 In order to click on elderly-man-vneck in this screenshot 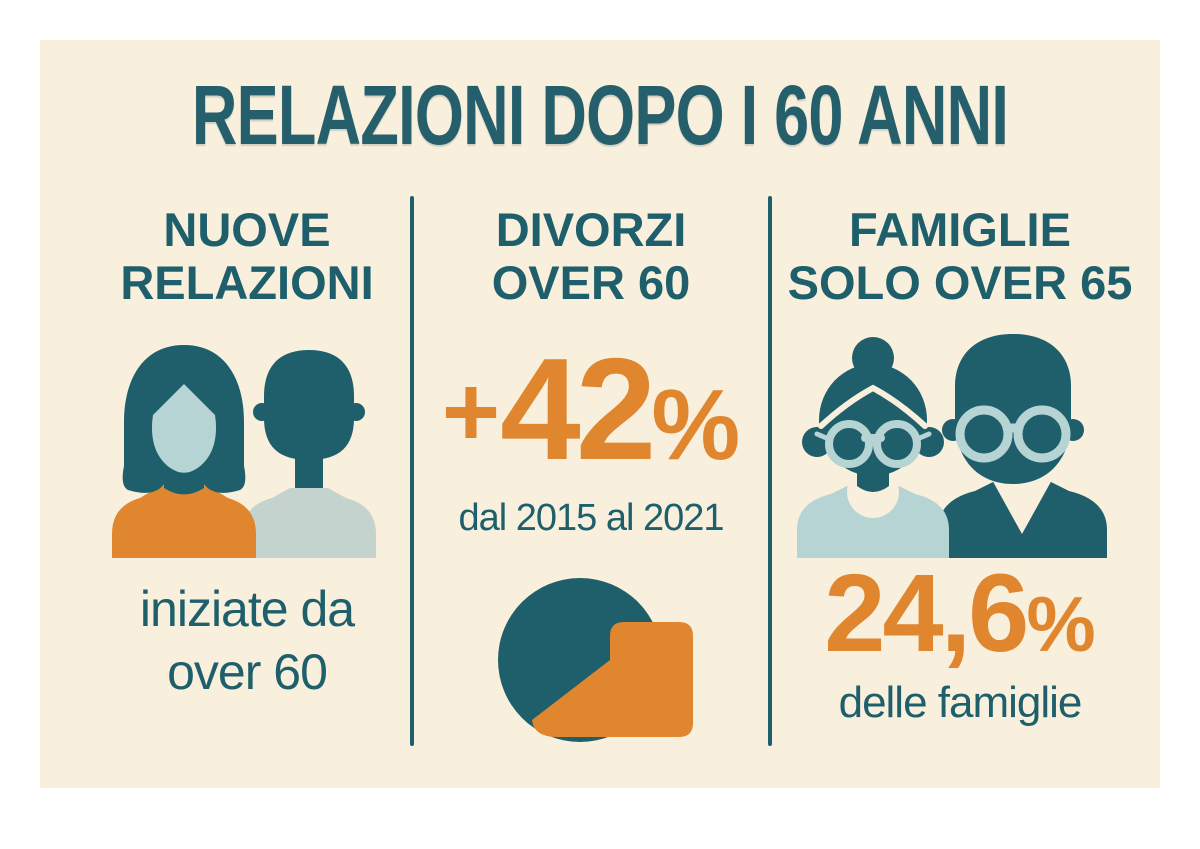, I will do `click(1022, 506)`.